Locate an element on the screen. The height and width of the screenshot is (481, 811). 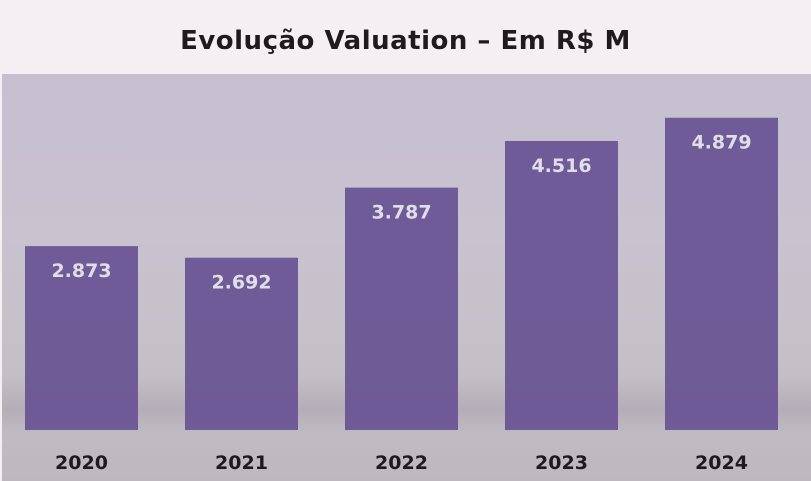
x-tick-2024: 2024 is located at coordinates (721, 463).